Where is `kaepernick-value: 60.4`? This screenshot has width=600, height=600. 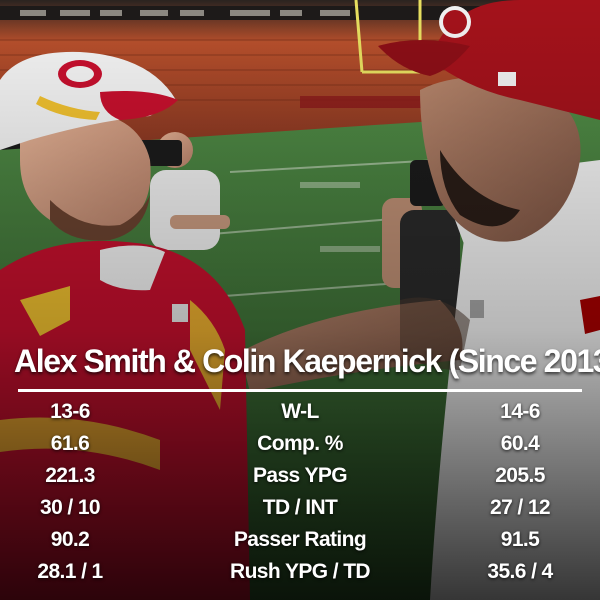
kaepernick-value: 60.4 is located at coordinates (520, 443).